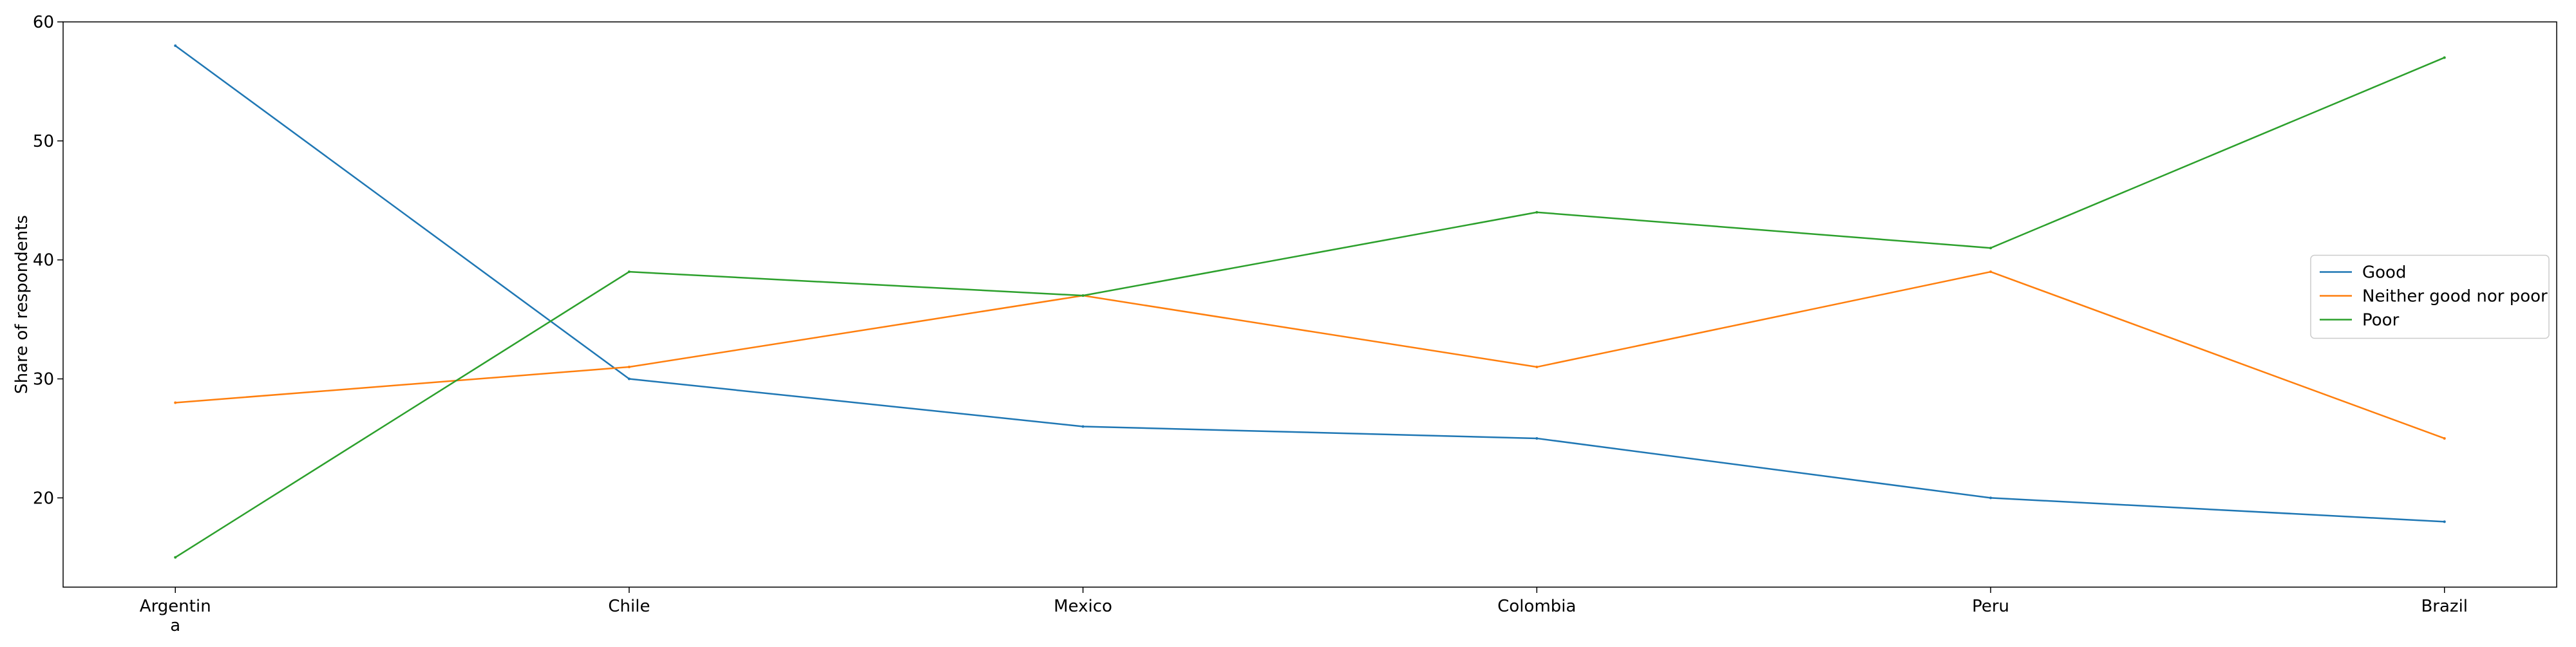  Describe the element at coordinates (1304, 611) in the screenshot. I see `x-axis: Argentin a Chile Mexico Colombia Peru Brazil` at that location.